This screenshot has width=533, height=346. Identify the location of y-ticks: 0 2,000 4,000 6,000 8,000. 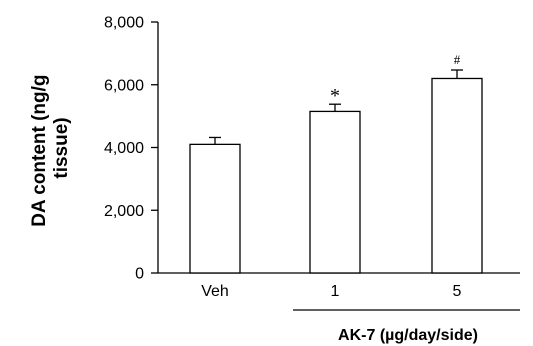
(131, 149).